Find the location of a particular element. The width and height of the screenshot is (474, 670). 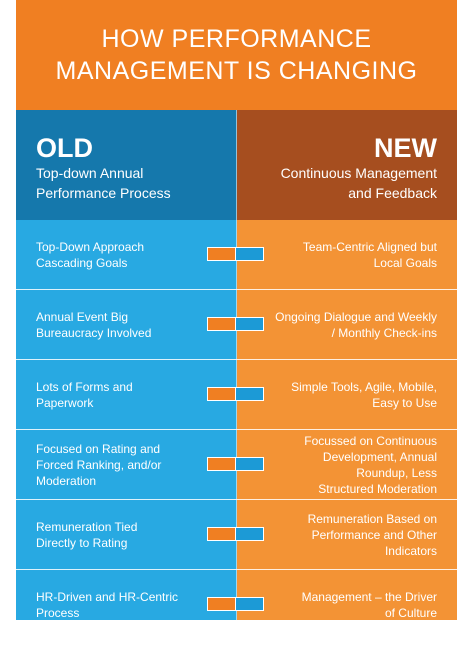

new-item-line: Performance and Other is located at coordinates (374, 535).